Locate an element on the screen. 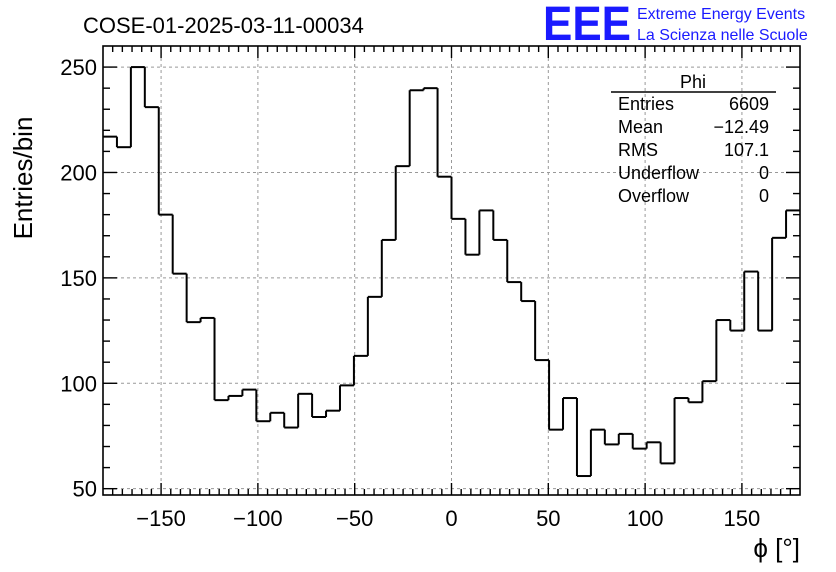 Image resolution: width=836 pixels, height=572 pixels. logo-line-2: La Scienza nelle Scuole is located at coordinates (722, 35).